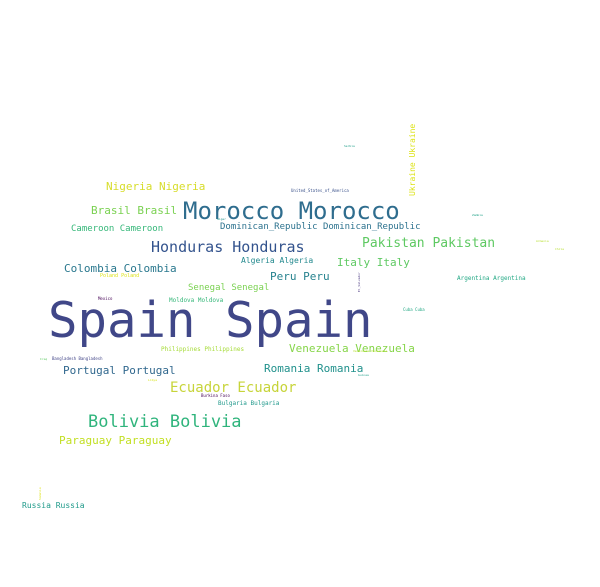  I want to click on word-zambia: Zambia, so click(477, 215).